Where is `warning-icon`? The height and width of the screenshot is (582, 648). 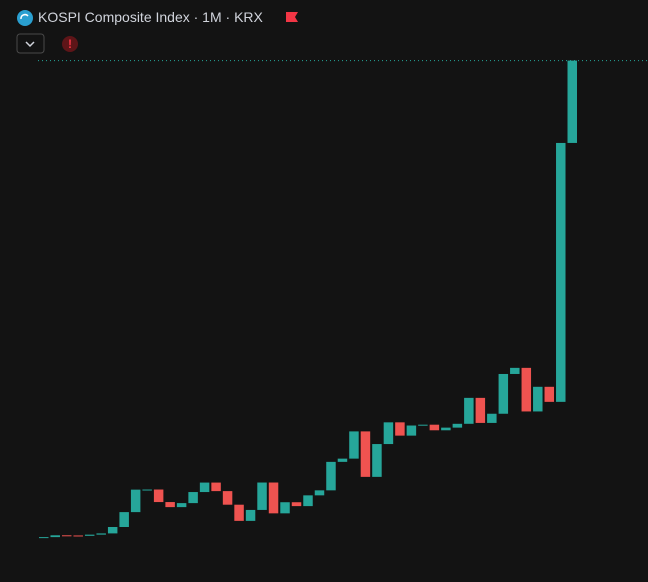 warning-icon is located at coordinates (70, 44).